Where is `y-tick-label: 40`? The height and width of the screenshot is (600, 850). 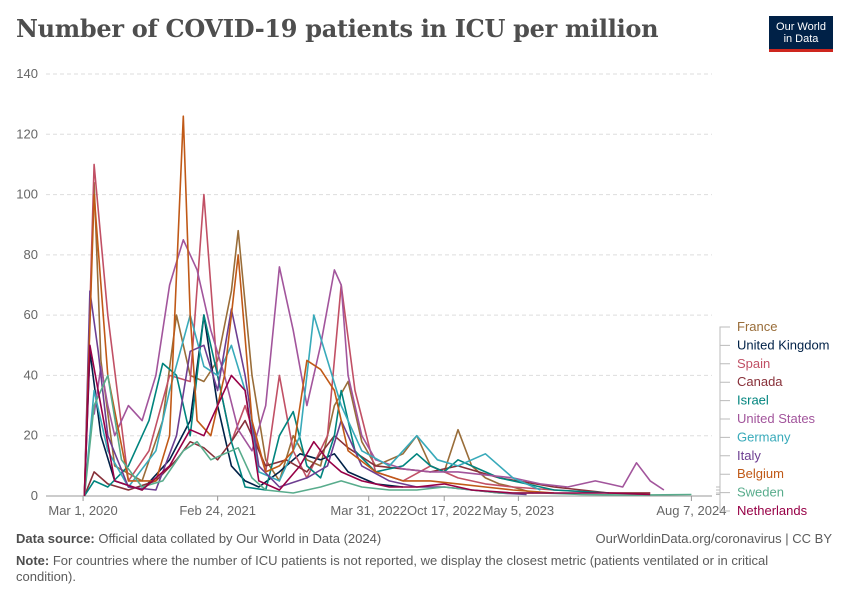 y-tick-label: 40 is located at coordinates (31, 374).